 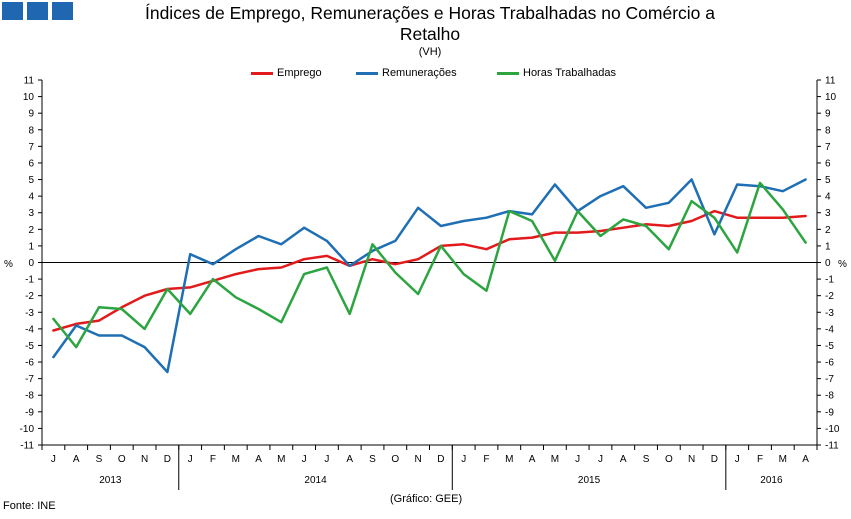 What do you see at coordinates (286, 73) in the screenshot?
I see `legend-item-emprego: Emprego` at bounding box center [286, 73].